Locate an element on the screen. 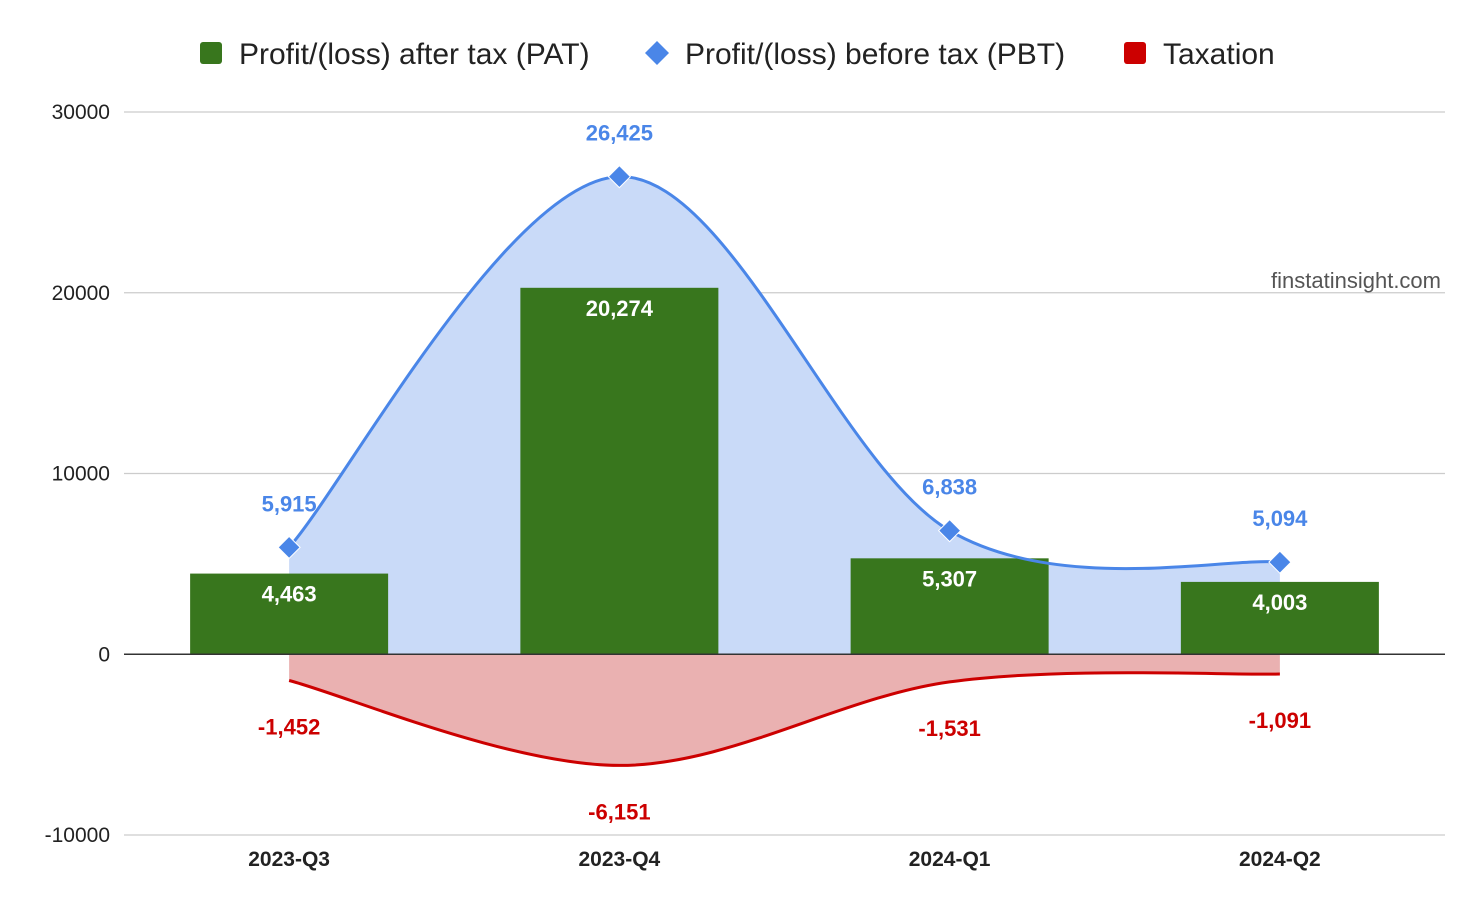 The image size is (1466, 910). data-label-pat: 5,307 is located at coordinates (949, 578).